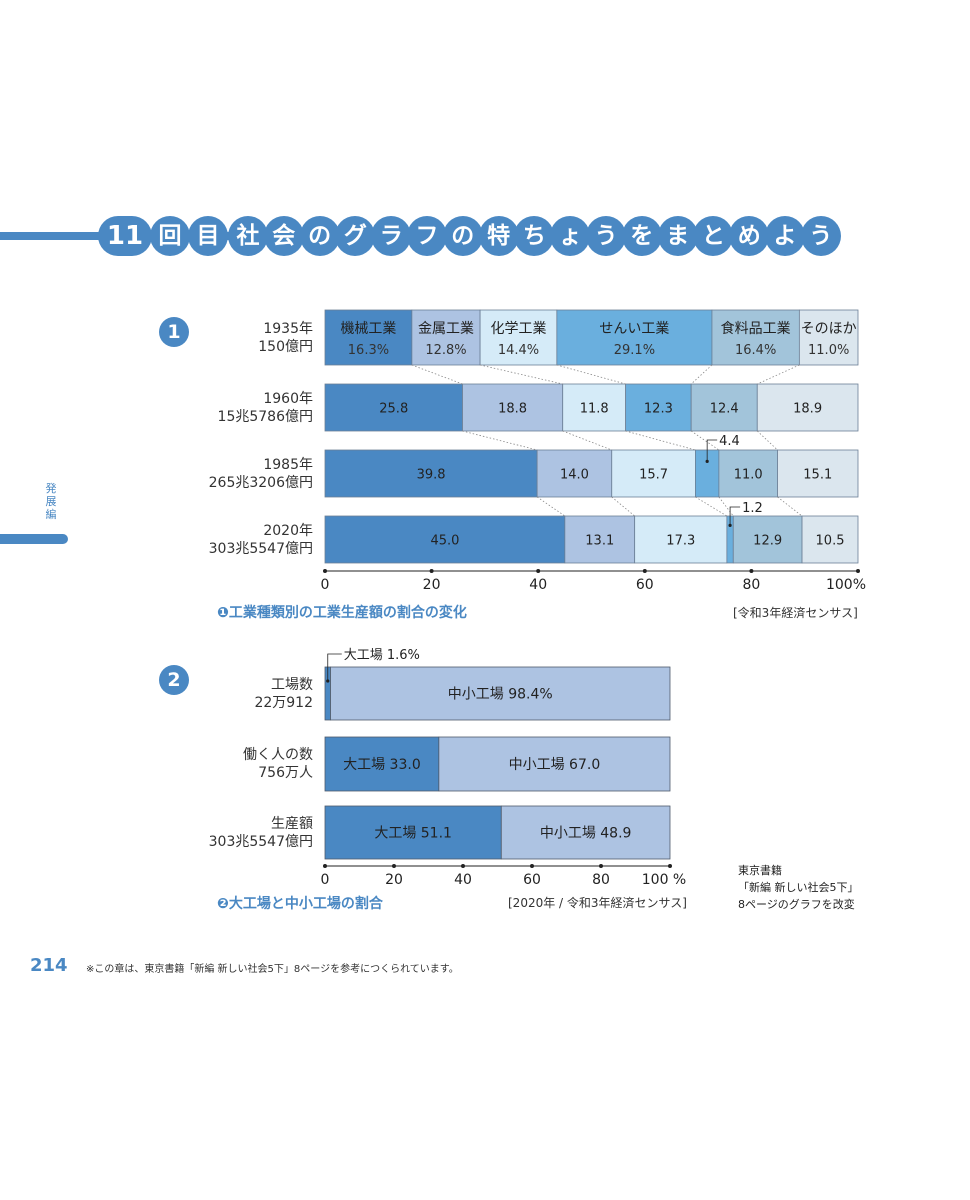 The width and height of the screenshot is (970, 1200). Describe the element at coordinates (534, 236) in the screenshot. I see `title-char: ち` at that location.